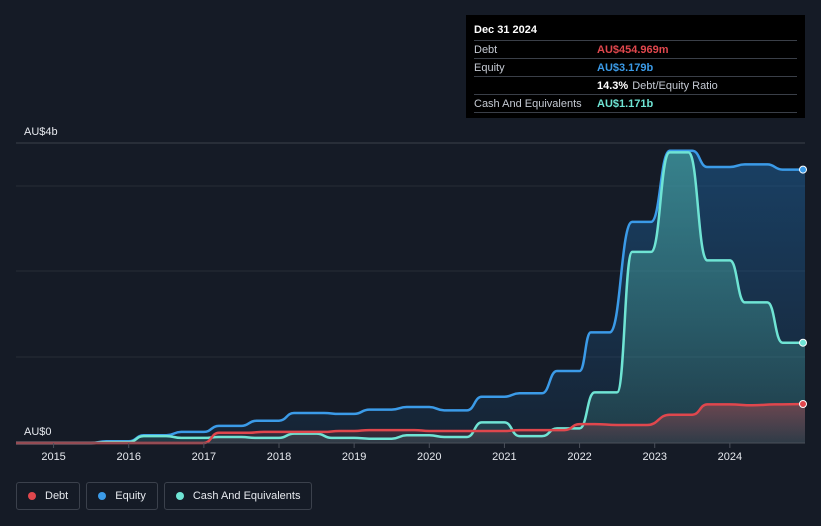 Image resolution: width=821 pixels, height=526 pixels. Describe the element at coordinates (102, 496) in the screenshot. I see `equity-dot-icon` at that location.